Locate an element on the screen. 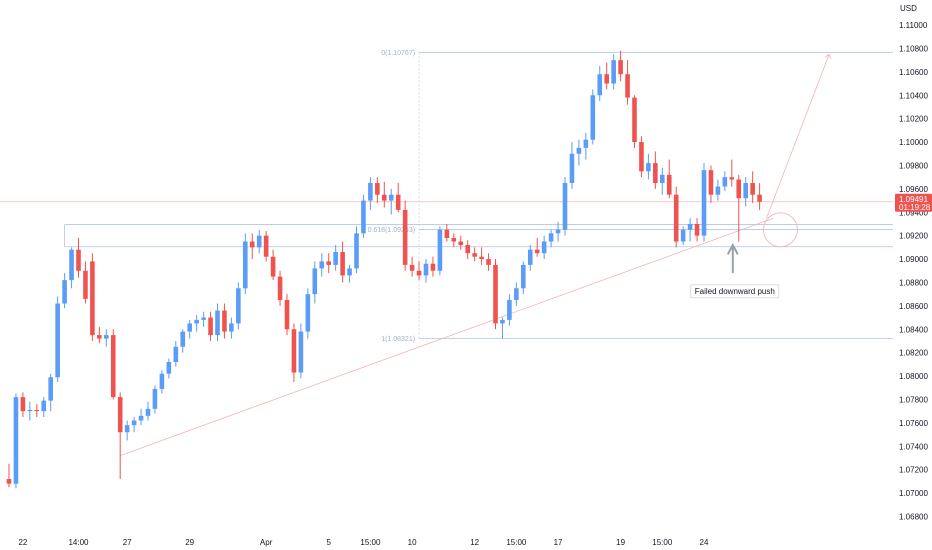 Image resolution: width=932 pixels, height=550 pixels. annotation-box is located at coordinates (735, 291).